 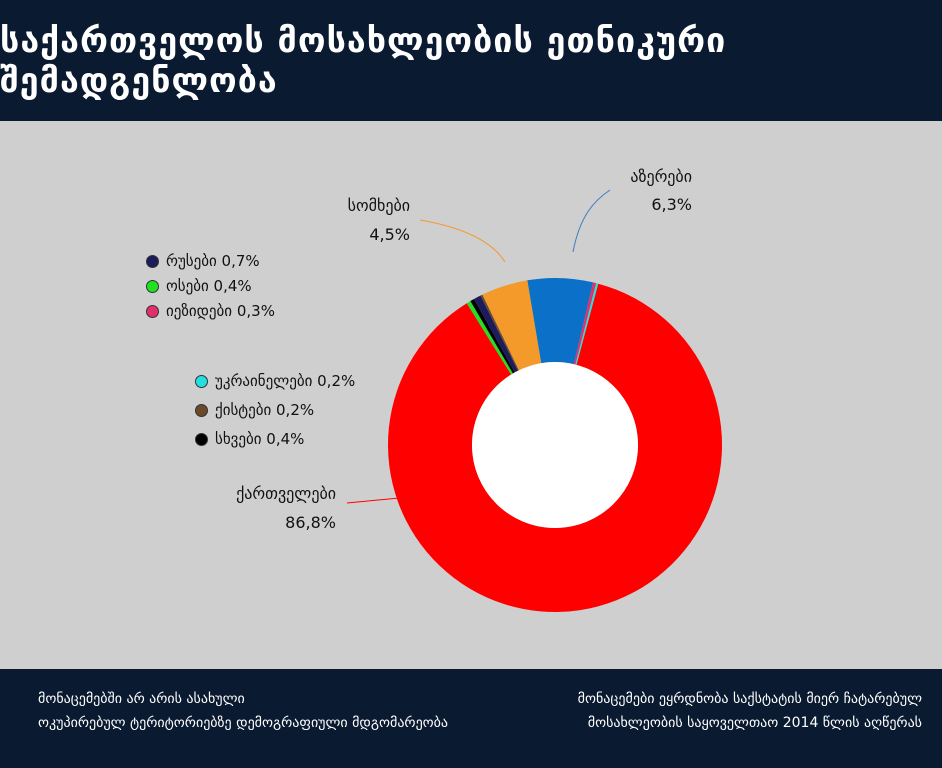 I want to click on legend-label: იეზიდები 0,3%, so click(x=220, y=311).